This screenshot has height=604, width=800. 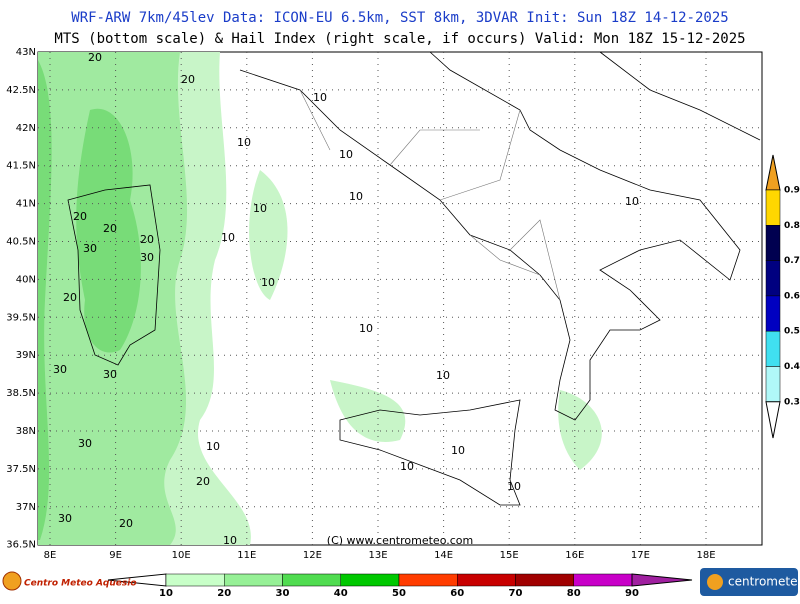 What do you see at coordinates (399, 593) in the screenshot?
I see `scale-label: 50` at bounding box center [399, 593].